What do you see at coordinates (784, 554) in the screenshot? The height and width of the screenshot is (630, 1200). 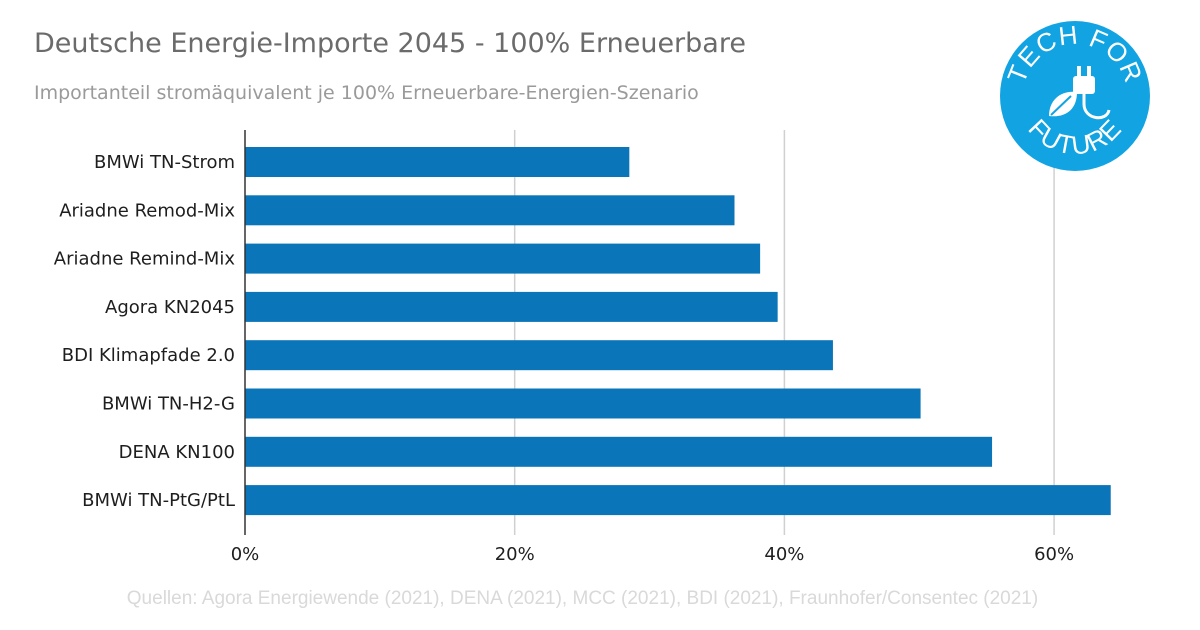 I see `x-tick-label: 40%` at bounding box center [784, 554].